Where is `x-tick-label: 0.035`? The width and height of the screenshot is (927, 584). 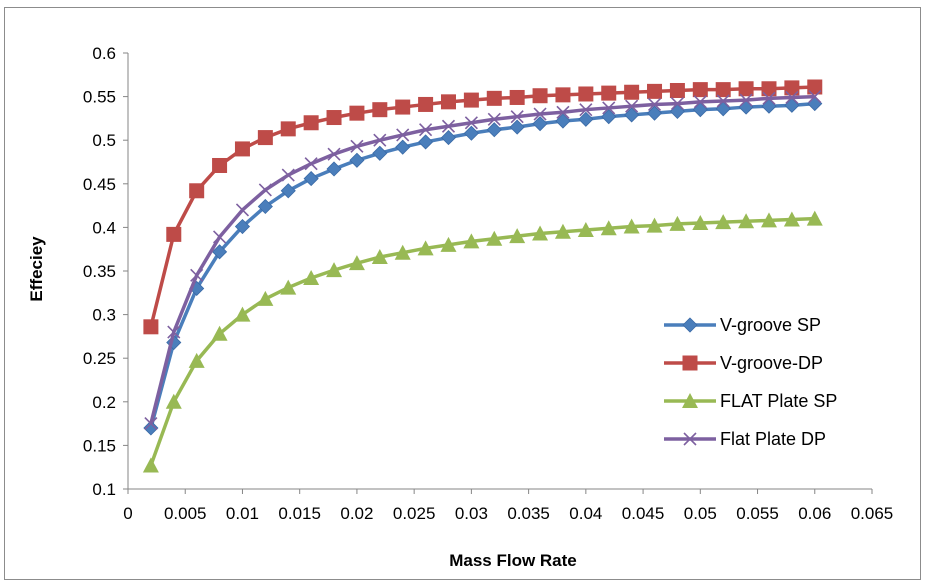
x-tick-label: 0.035 is located at coordinates (528, 513).